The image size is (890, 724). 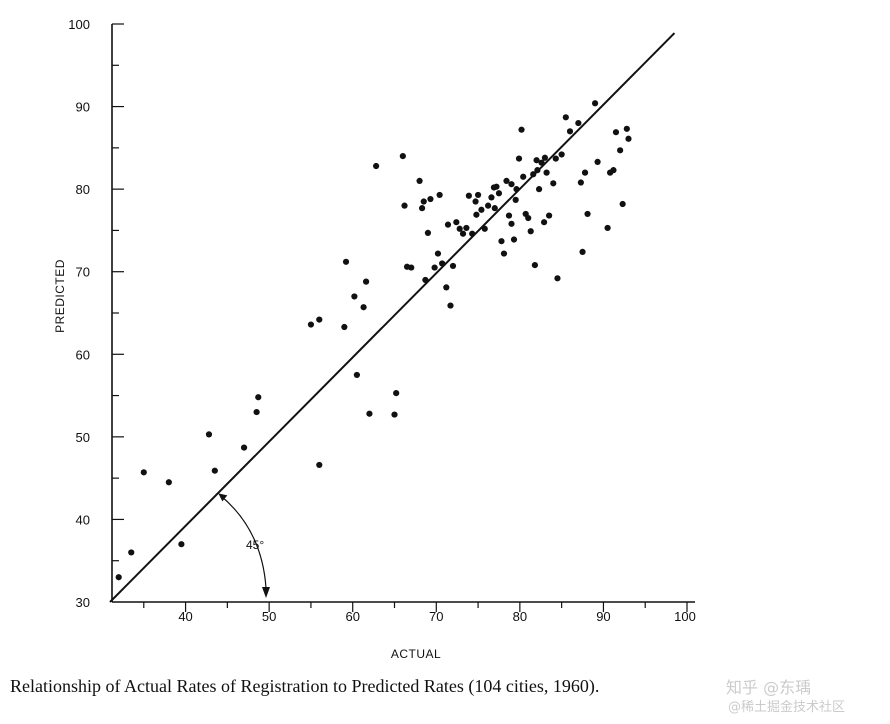 I want to click on y-tick-label: 100, so click(x=79, y=24).